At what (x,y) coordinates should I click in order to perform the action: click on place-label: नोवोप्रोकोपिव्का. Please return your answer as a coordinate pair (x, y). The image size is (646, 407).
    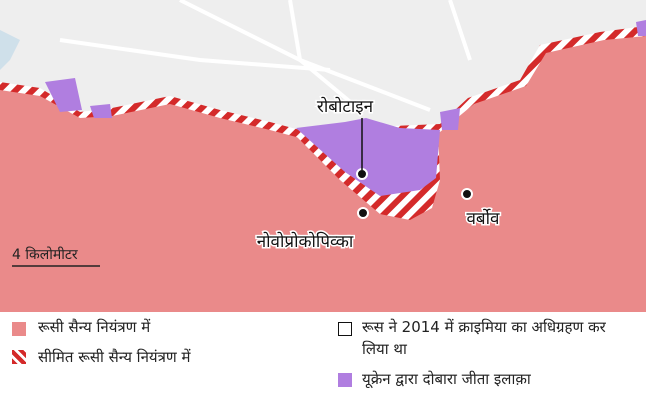
    Looking at the image, I should click on (305, 241).